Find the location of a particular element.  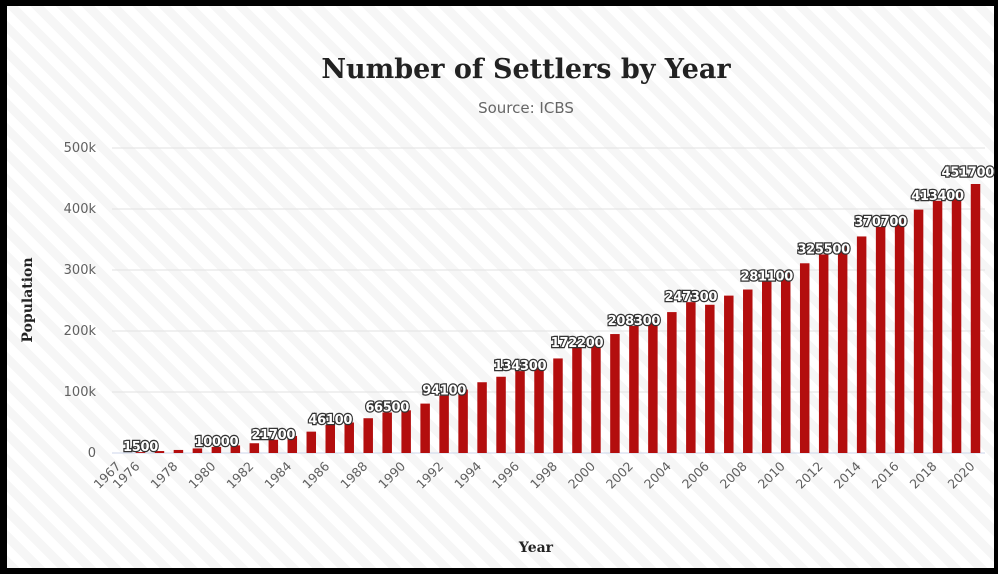

data-label: 172200 is located at coordinates (577, 343).